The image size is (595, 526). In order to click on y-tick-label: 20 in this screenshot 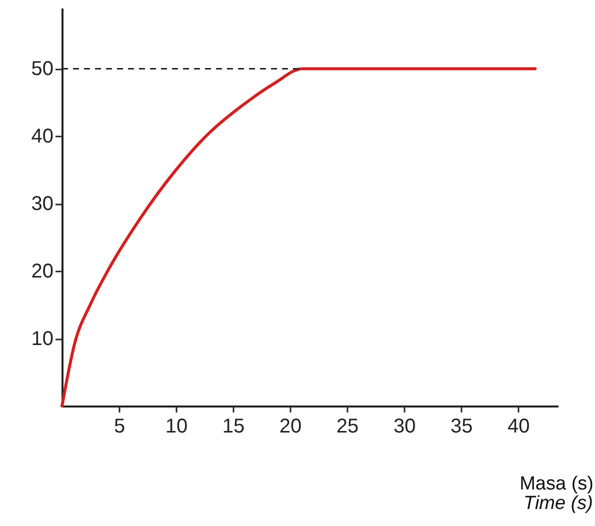, I will do `click(42, 271)`.